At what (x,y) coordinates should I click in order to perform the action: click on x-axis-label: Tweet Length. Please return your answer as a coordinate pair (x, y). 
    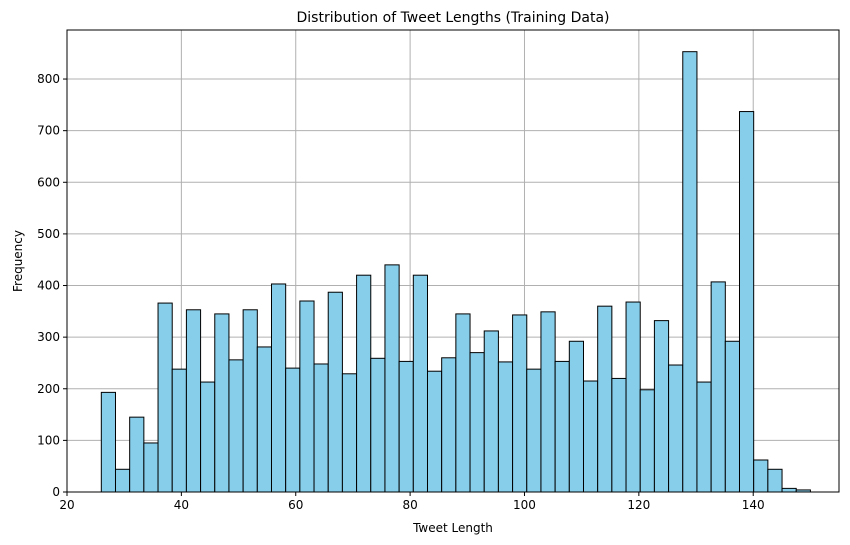
    Looking at the image, I should click on (452, 528).